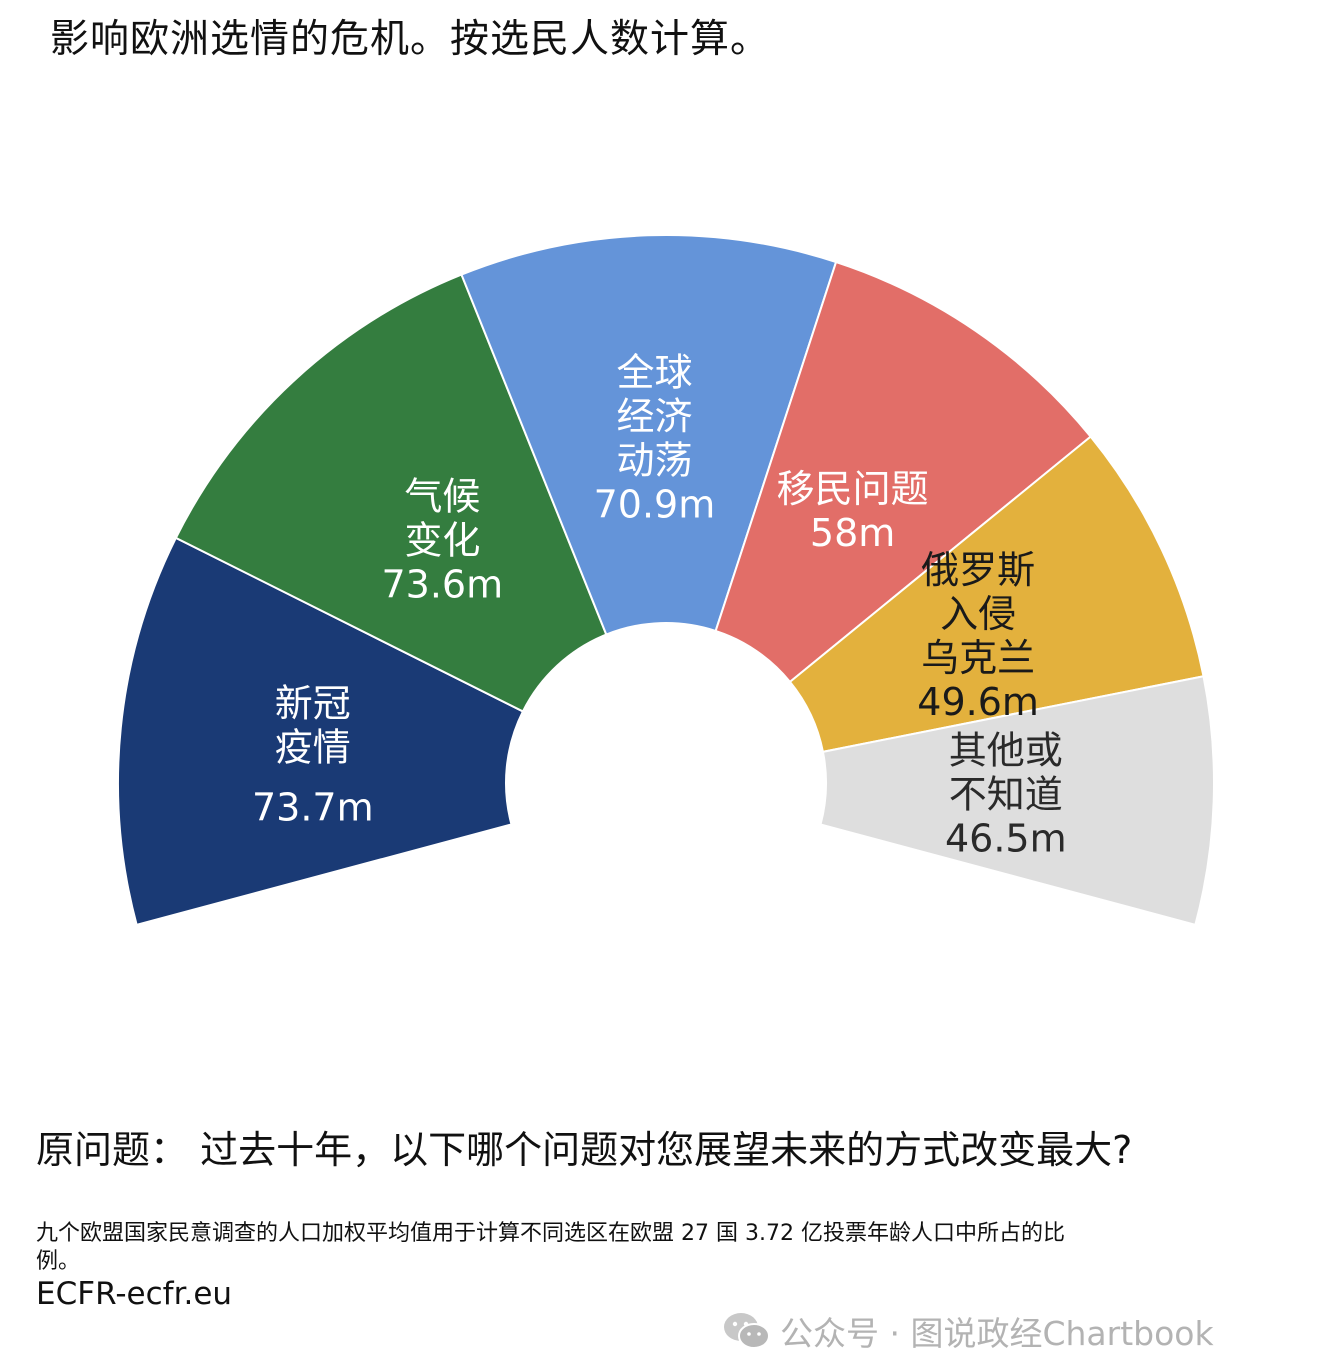 The width and height of the screenshot is (1320, 1358). Describe the element at coordinates (1006, 838) in the screenshot. I see `slice-value-label: 46.5m` at that location.